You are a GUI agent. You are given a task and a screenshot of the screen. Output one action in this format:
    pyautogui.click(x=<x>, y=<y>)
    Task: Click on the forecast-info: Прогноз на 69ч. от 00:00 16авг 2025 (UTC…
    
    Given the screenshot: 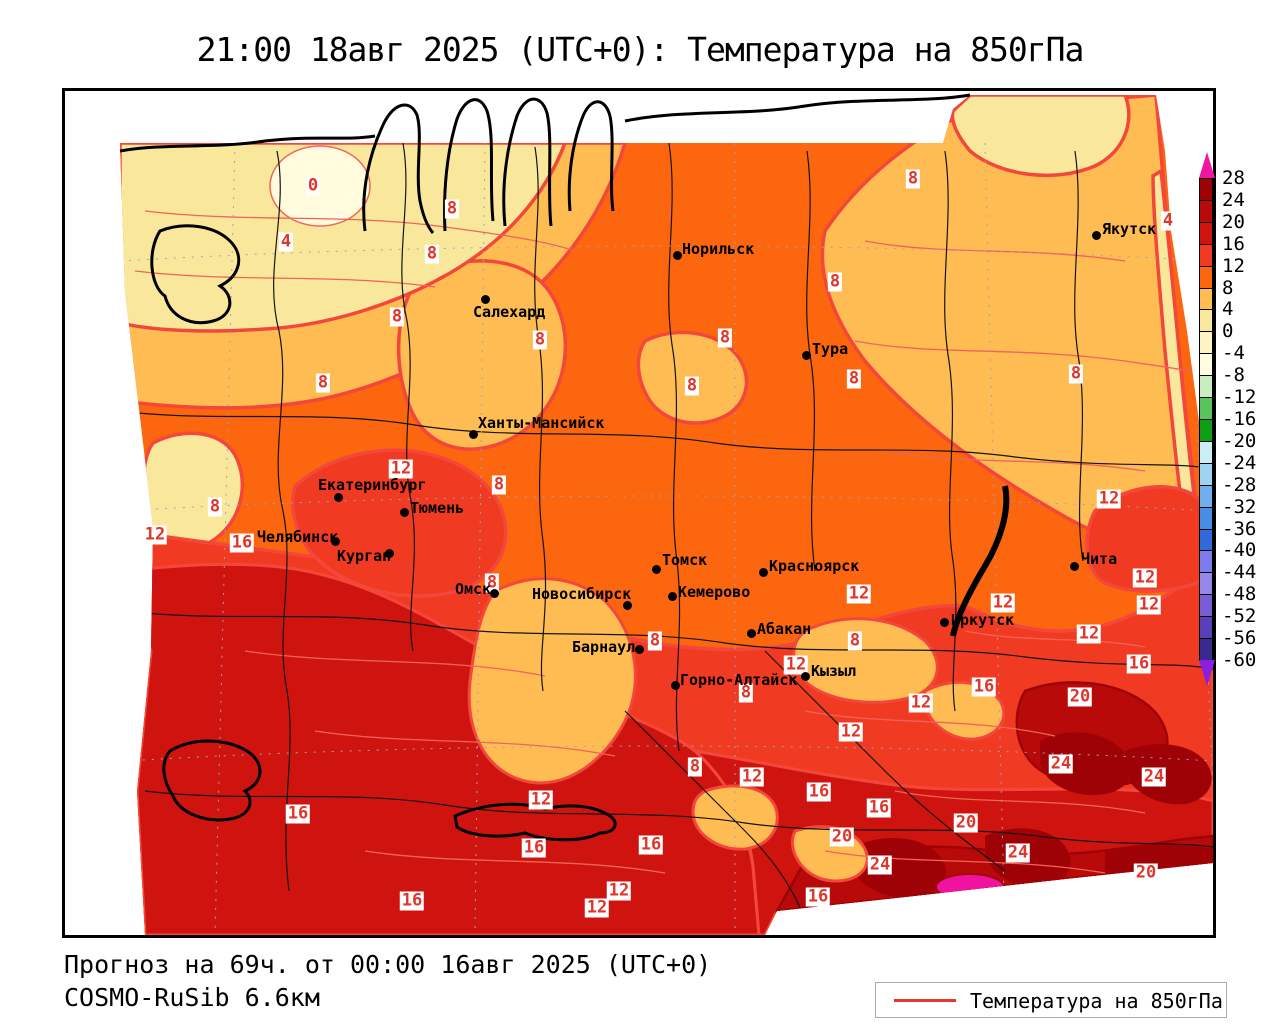 What is the action you would take?
    pyautogui.click(x=388, y=964)
    